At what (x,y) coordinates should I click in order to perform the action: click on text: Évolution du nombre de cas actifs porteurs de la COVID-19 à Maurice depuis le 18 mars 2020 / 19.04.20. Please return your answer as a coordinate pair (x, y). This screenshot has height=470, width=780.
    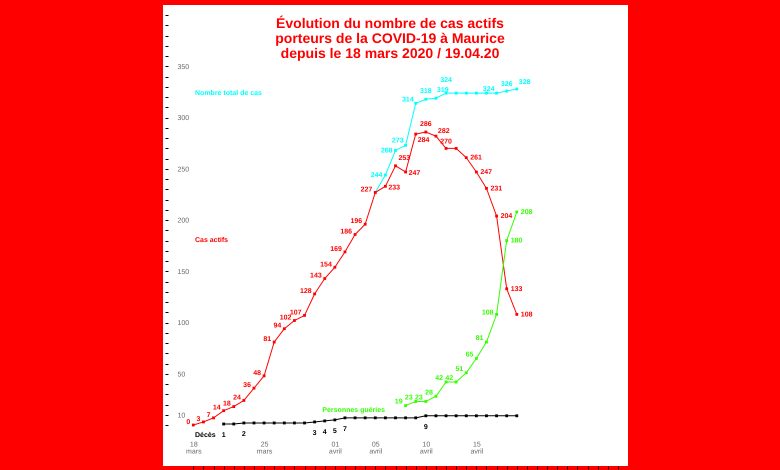
    Looking at the image, I should click on (390, 38).